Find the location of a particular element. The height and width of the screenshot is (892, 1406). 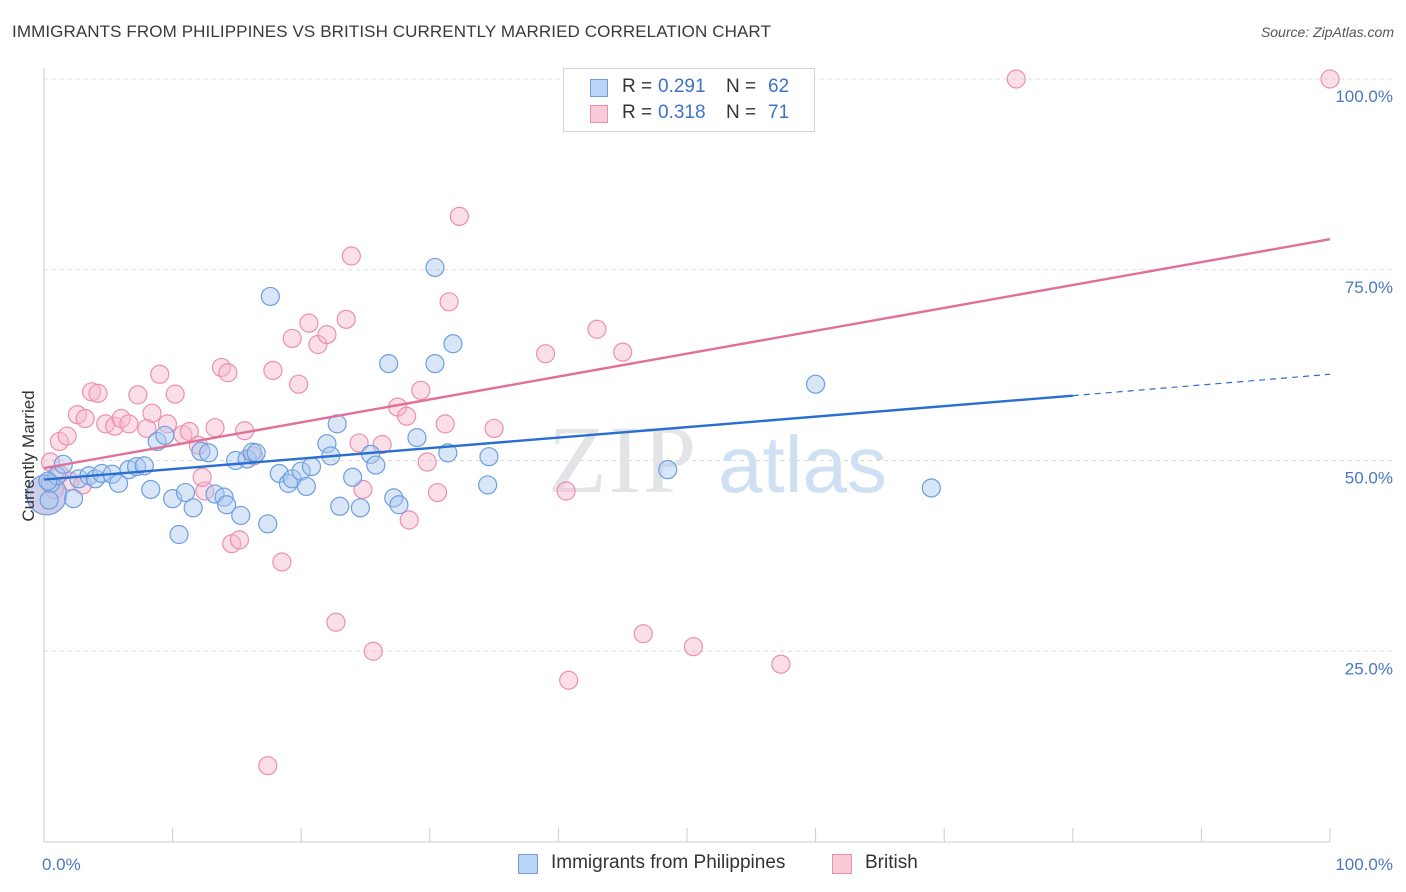

legend-label-philippines: Immigrants from Philippines is located at coordinates (668, 862).